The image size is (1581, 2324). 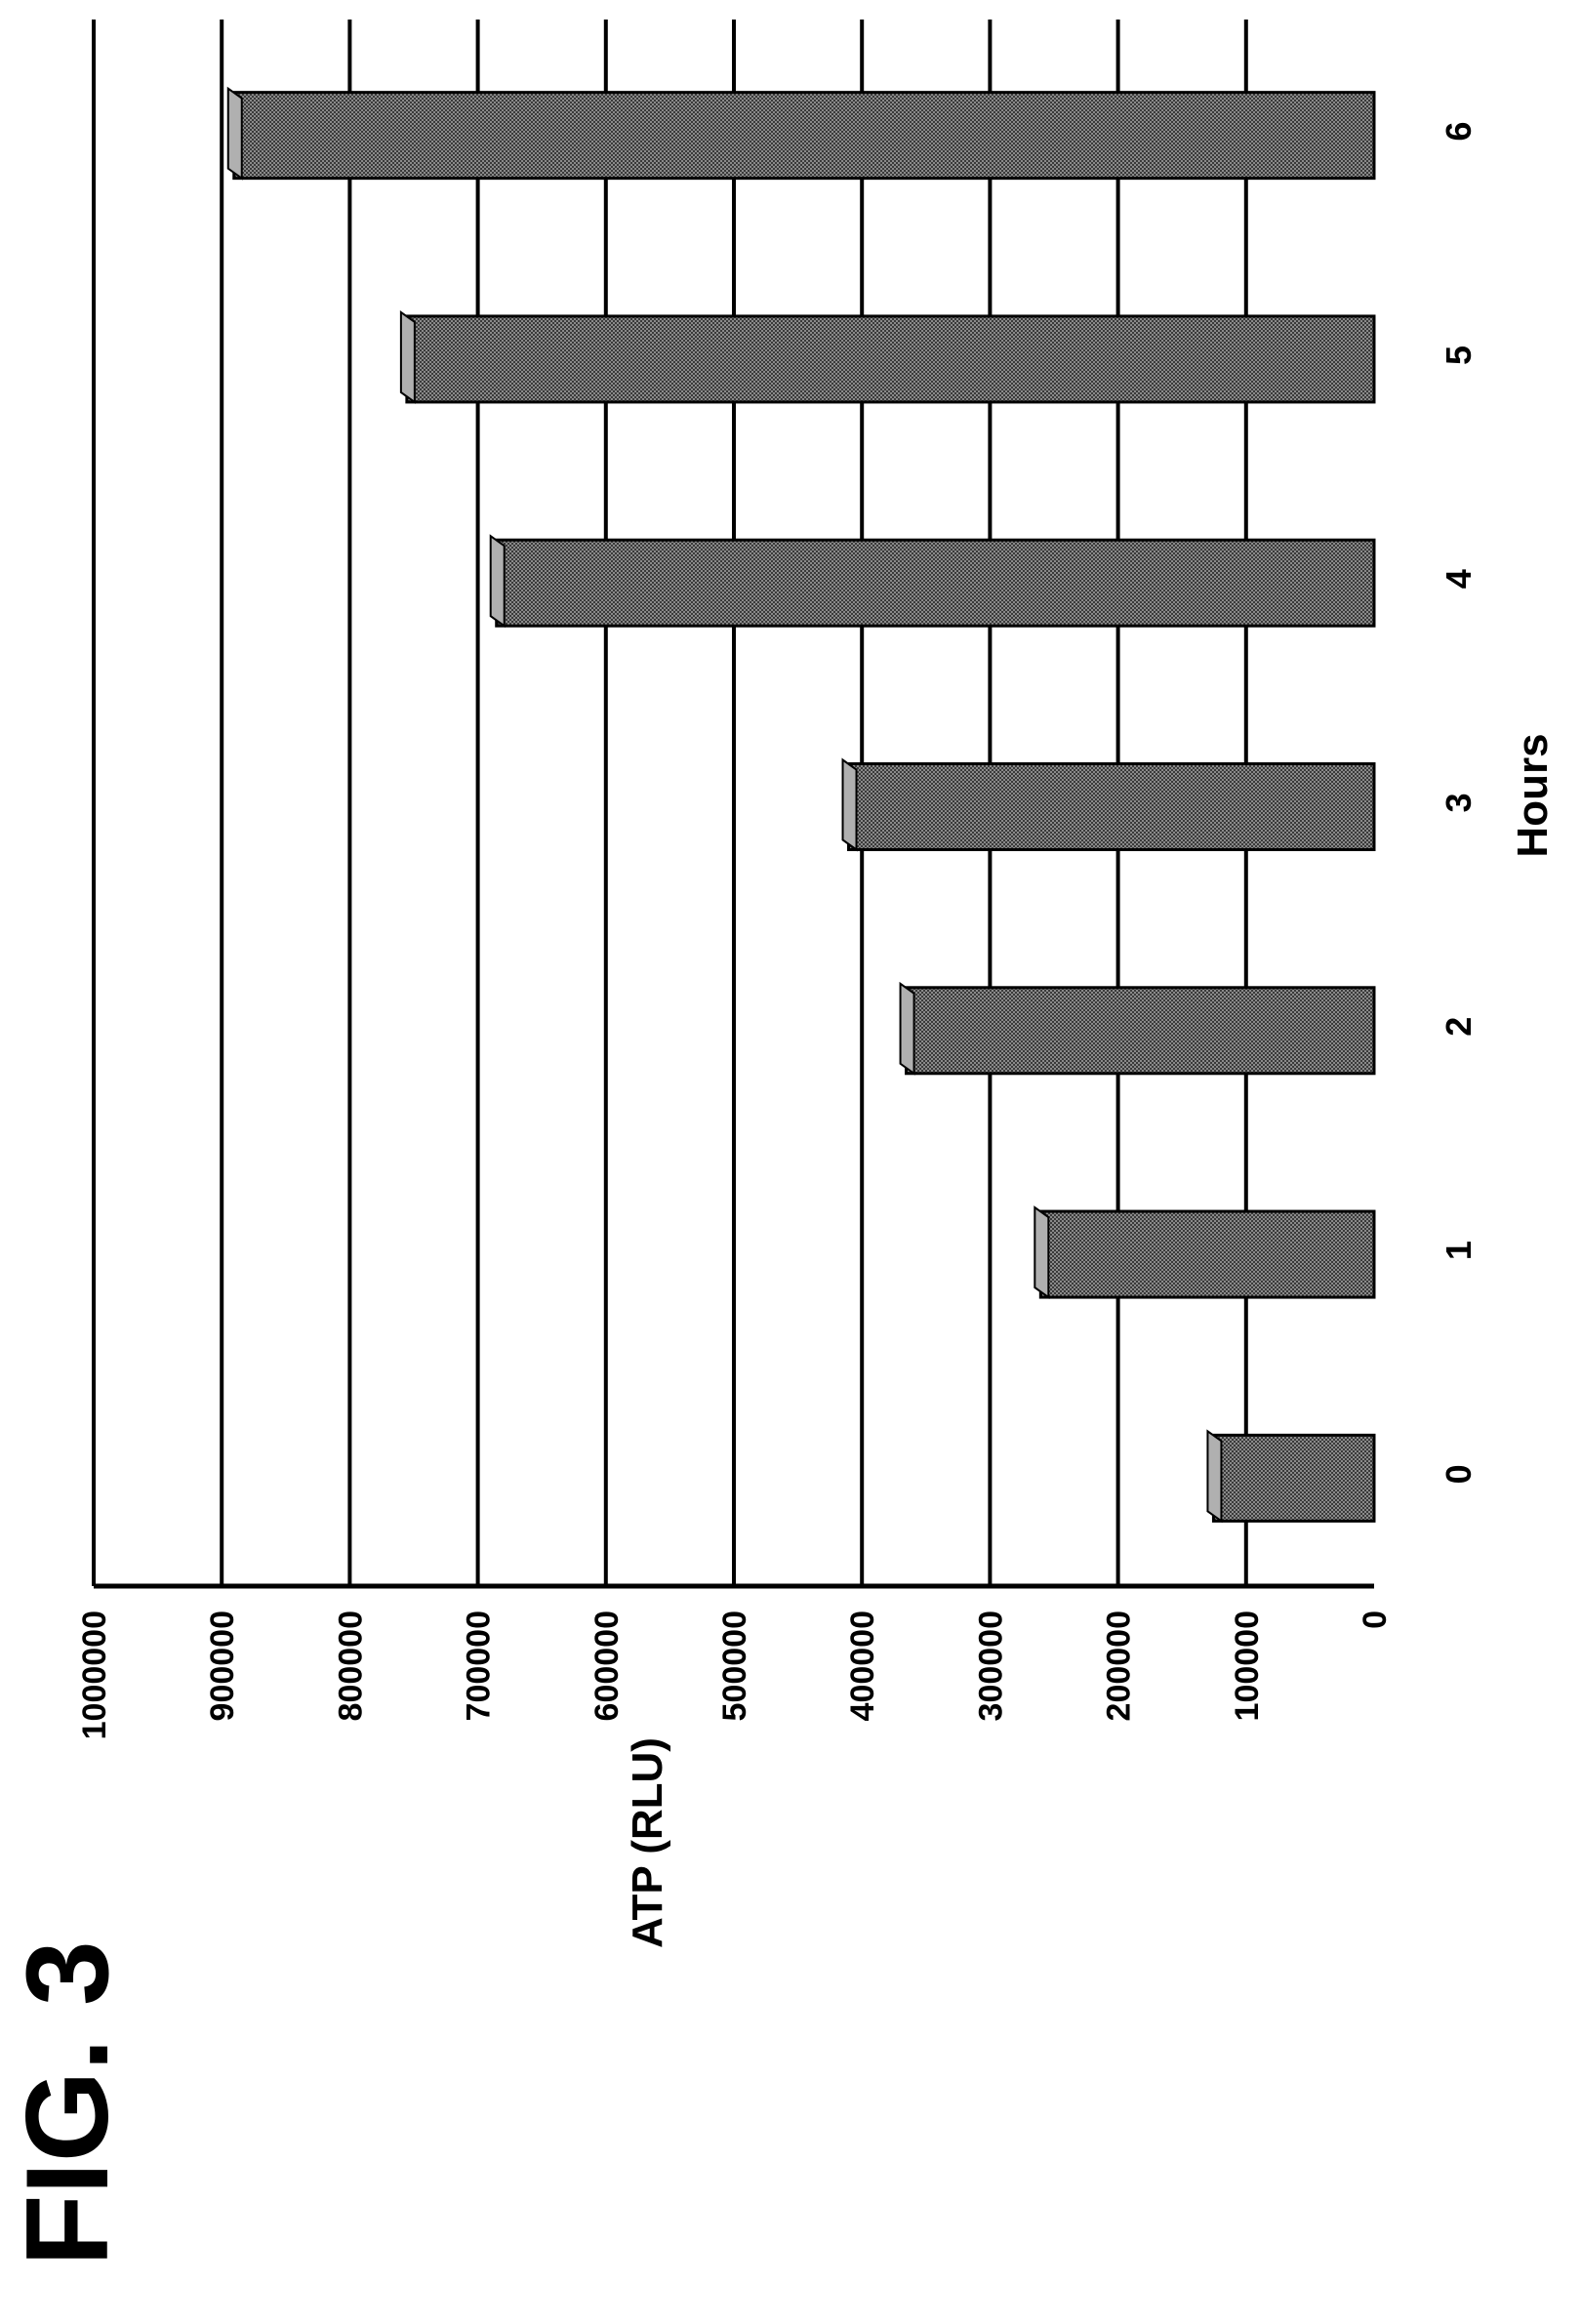 I want to click on value-tick-label: 0, so click(x=1376, y=1619).